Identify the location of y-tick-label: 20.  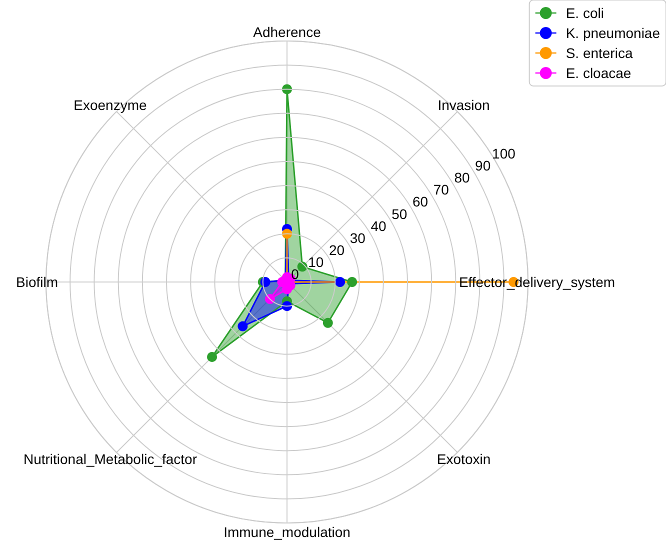
(336, 250).